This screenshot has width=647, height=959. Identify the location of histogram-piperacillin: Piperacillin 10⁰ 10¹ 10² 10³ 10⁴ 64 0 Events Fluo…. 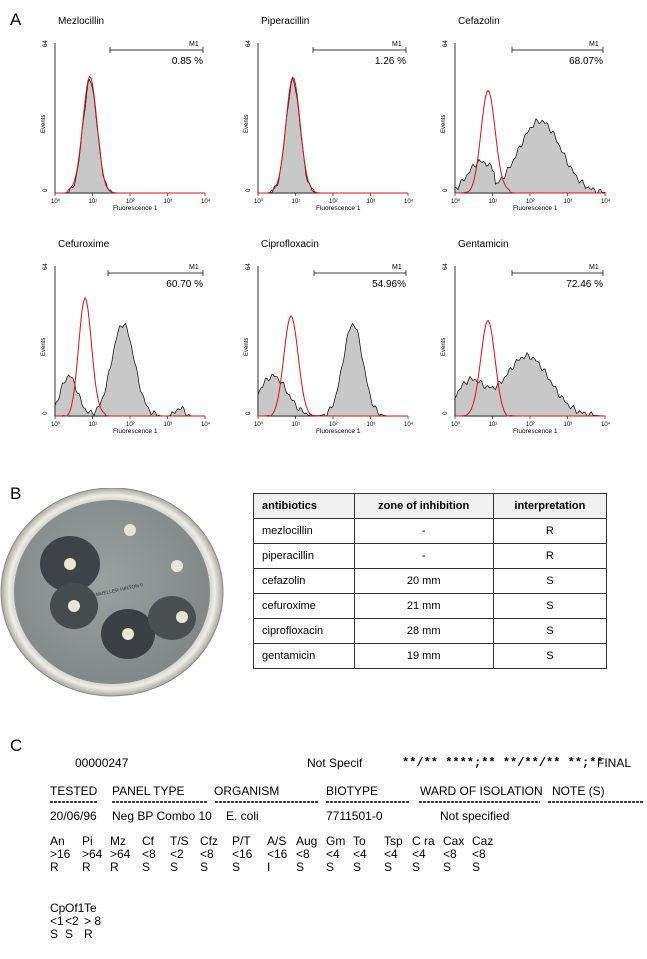
(333, 125).